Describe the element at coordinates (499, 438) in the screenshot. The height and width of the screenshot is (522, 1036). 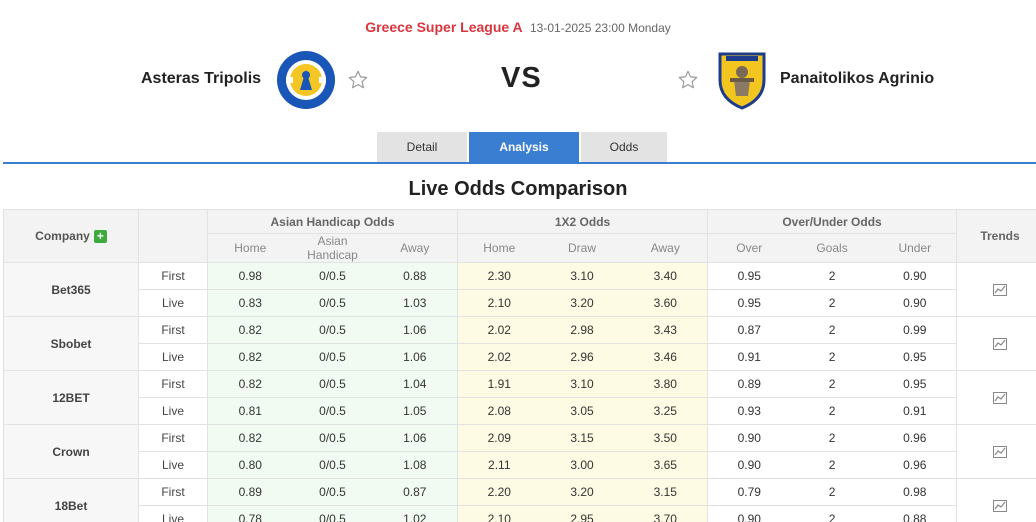
I see `x12-home-odds: 2.09` at that location.